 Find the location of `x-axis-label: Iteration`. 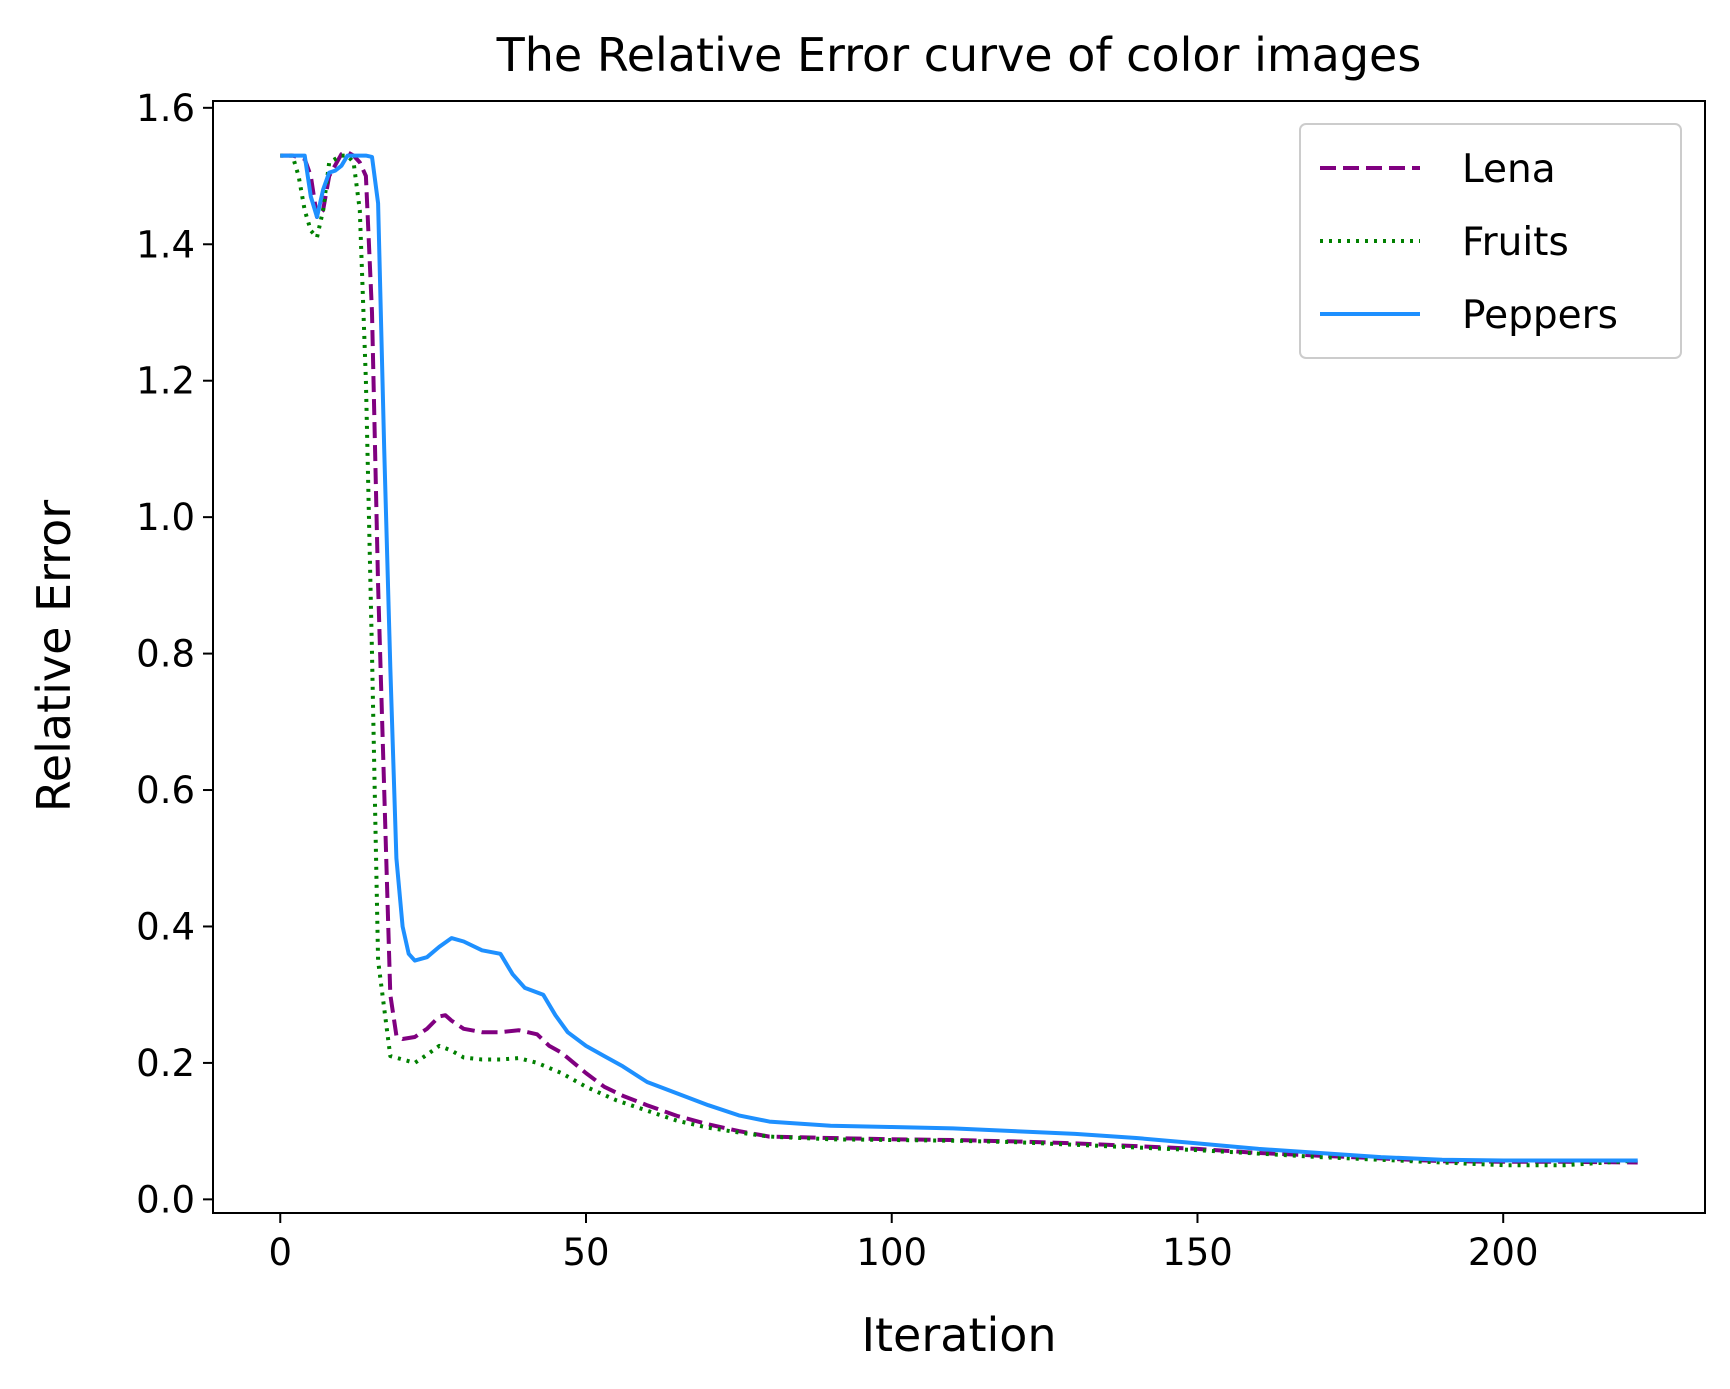

x-axis-label: Iteration is located at coordinates (958, 1335).